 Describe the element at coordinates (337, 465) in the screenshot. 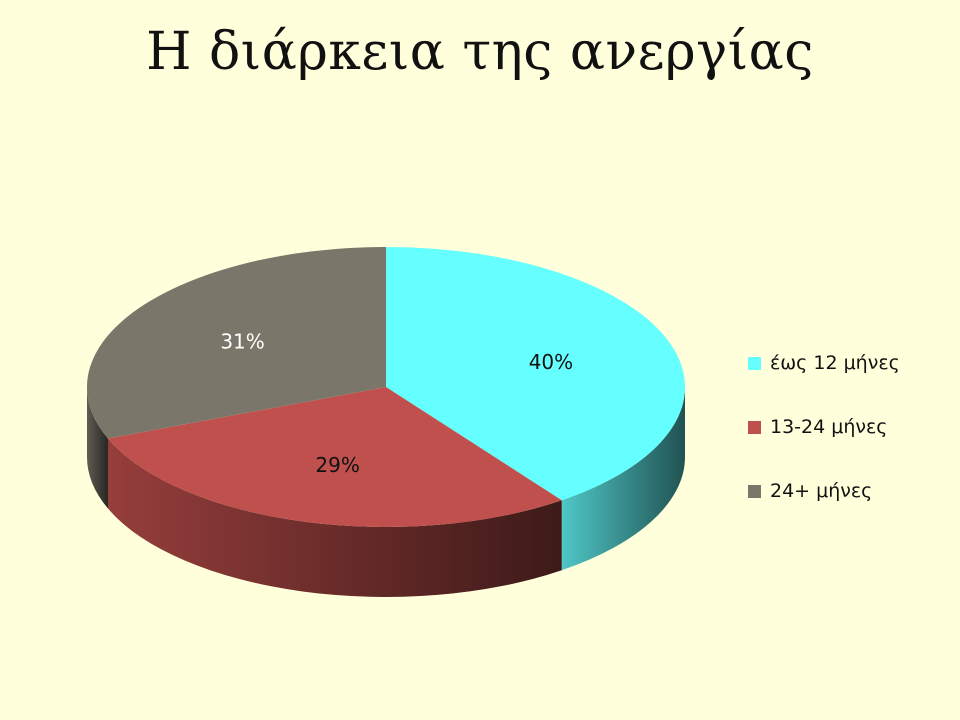

I see `data-label: 29%` at that location.